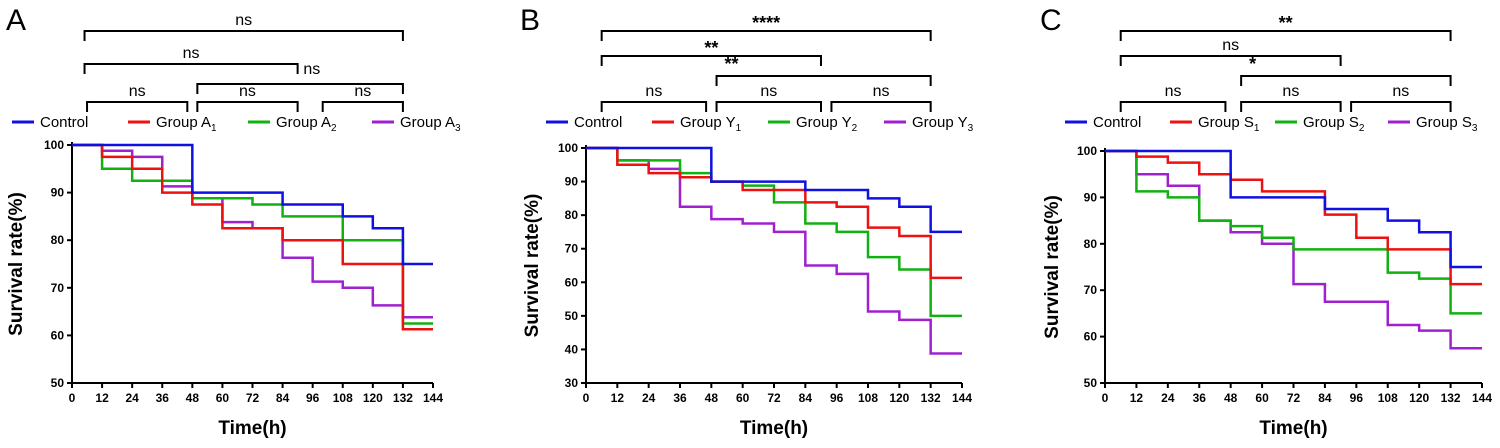 The width and height of the screenshot is (1500, 448). What do you see at coordinates (943, 124) in the screenshot?
I see `legend-label: Group Y3` at bounding box center [943, 124].